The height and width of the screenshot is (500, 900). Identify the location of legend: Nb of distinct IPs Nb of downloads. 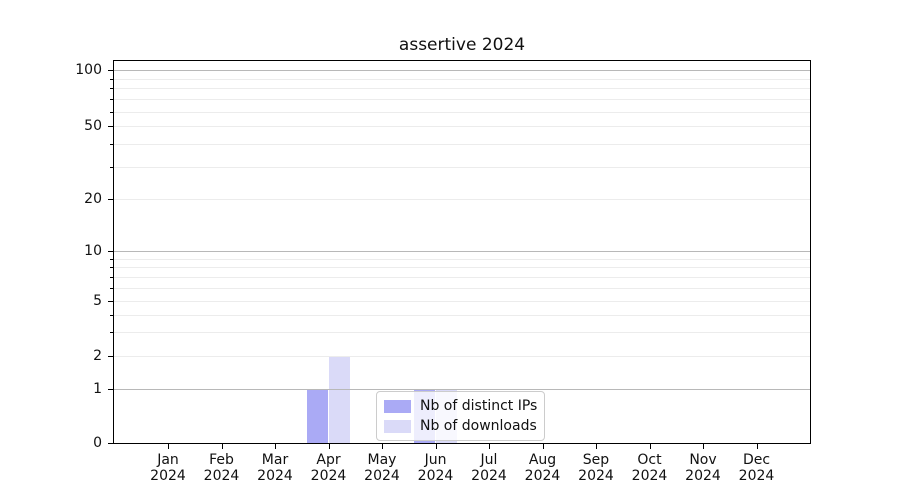
(460, 416).